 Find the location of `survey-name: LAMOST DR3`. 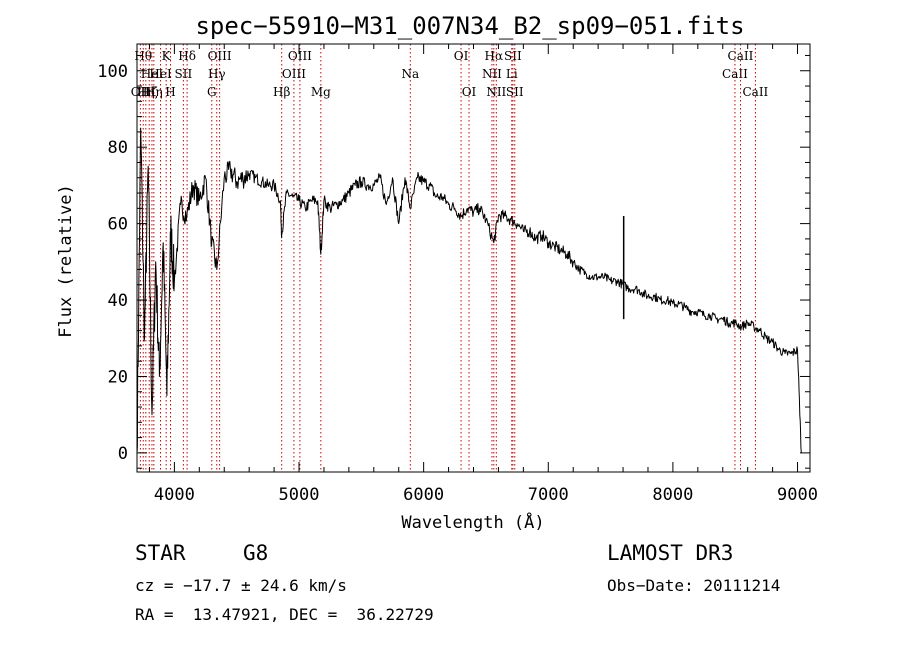

survey-name: LAMOST DR3 is located at coordinates (670, 553).